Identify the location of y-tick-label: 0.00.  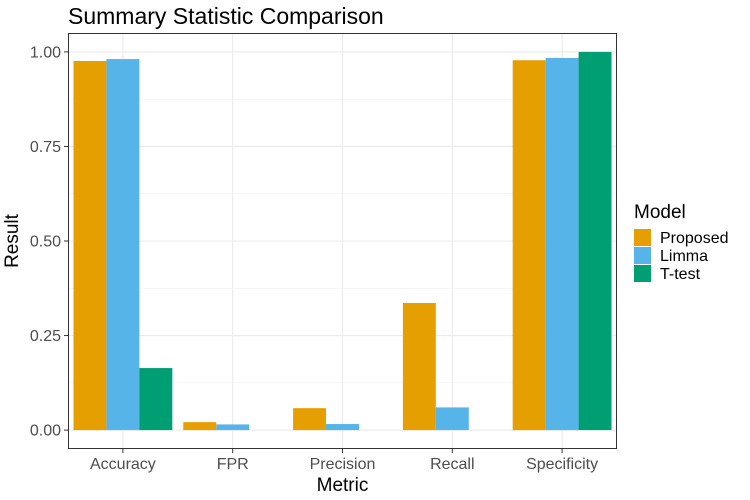
(45, 431).